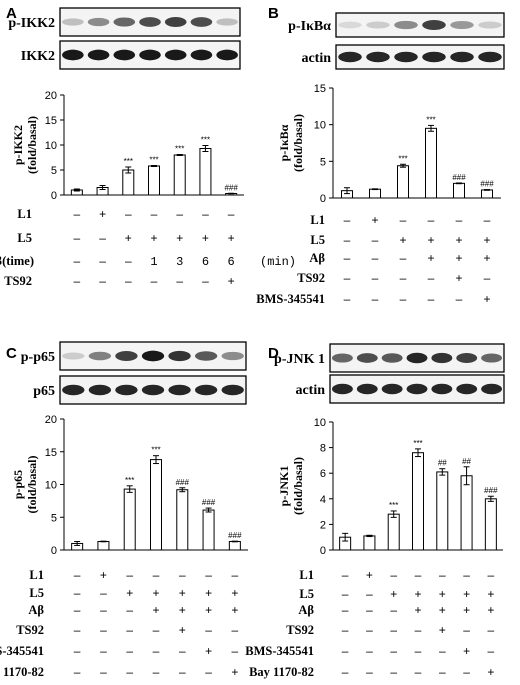 The height and width of the screenshot is (685, 520). What do you see at coordinates (54, 551) in the screenshot?
I see `y-tick-label: 0` at bounding box center [54, 551].